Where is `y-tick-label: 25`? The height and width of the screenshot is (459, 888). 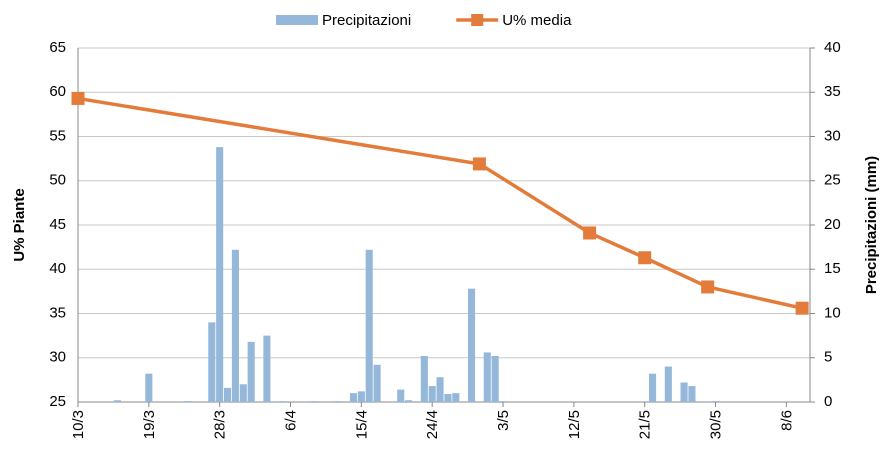 y-tick-label: 25 is located at coordinates (57, 401).